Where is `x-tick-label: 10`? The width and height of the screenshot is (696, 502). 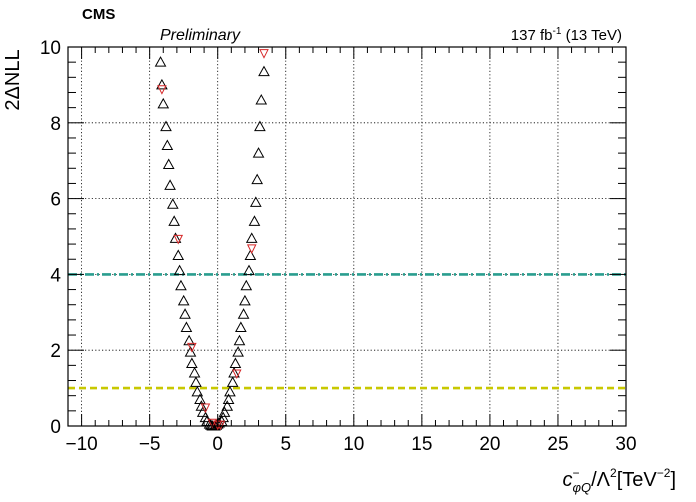
x-tick-label: 10 is located at coordinates (353, 444).